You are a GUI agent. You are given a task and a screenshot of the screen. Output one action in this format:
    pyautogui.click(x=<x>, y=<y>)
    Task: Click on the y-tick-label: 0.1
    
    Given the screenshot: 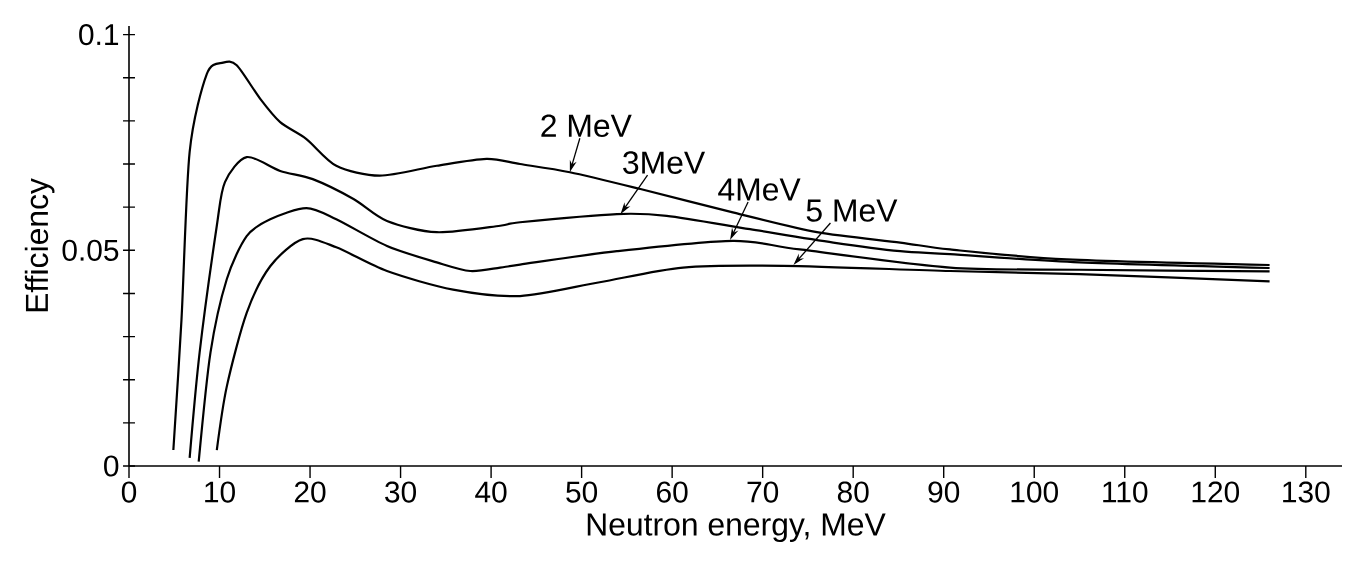 What is the action you would take?
    pyautogui.click(x=99, y=35)
    